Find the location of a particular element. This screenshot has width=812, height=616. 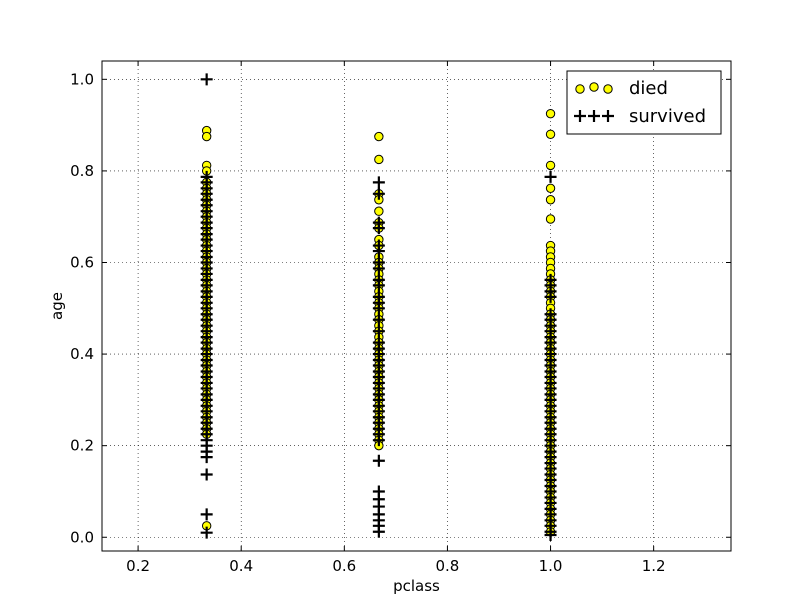

legend-label-died: died is located at coordinates (648, 88).